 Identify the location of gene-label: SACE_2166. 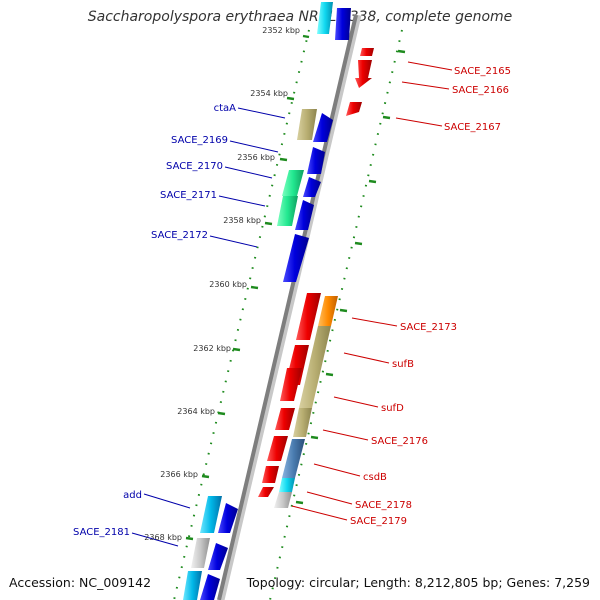
(480, 90).